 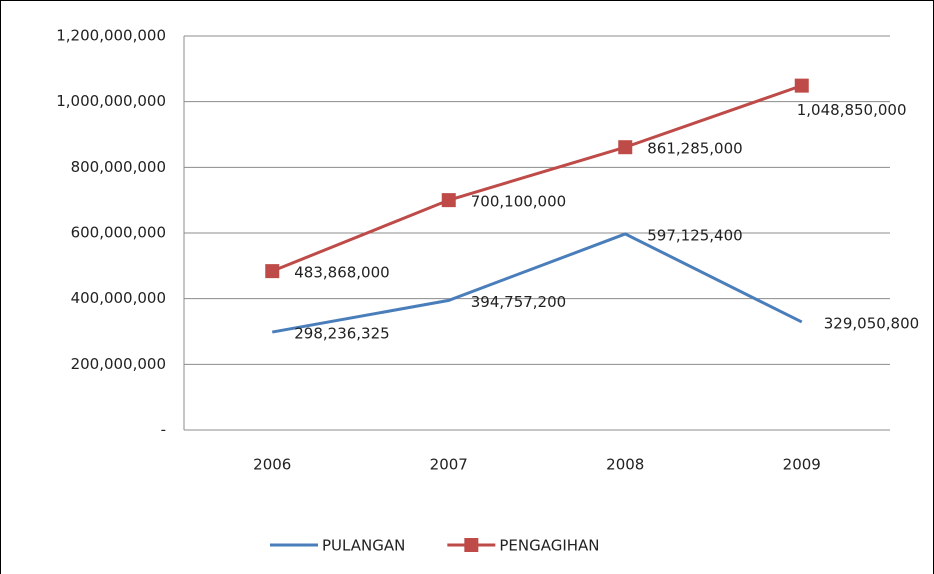 I want to click on y-tick-label: -, so click(x=163, y=430).